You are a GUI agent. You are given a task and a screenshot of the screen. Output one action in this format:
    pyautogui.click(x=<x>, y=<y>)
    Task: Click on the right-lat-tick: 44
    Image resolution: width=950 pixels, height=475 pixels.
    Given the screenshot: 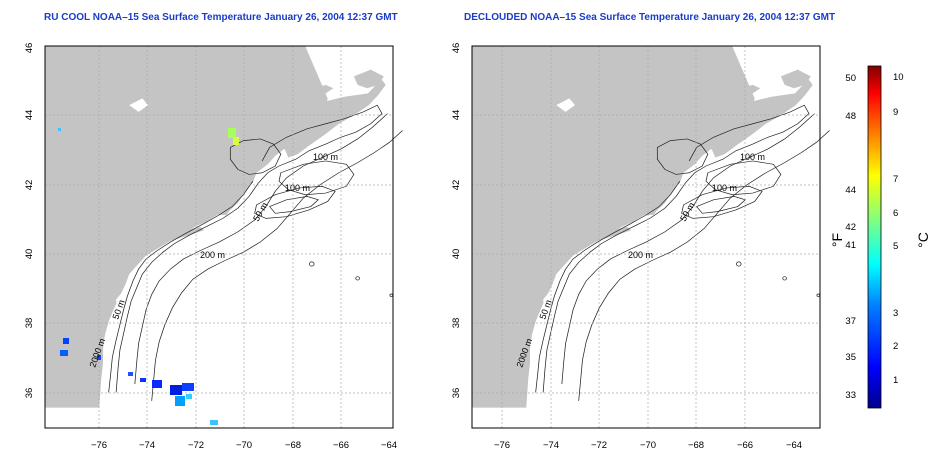 What is the action you would take?
    pyautogui.click(x=456, y=115)
    